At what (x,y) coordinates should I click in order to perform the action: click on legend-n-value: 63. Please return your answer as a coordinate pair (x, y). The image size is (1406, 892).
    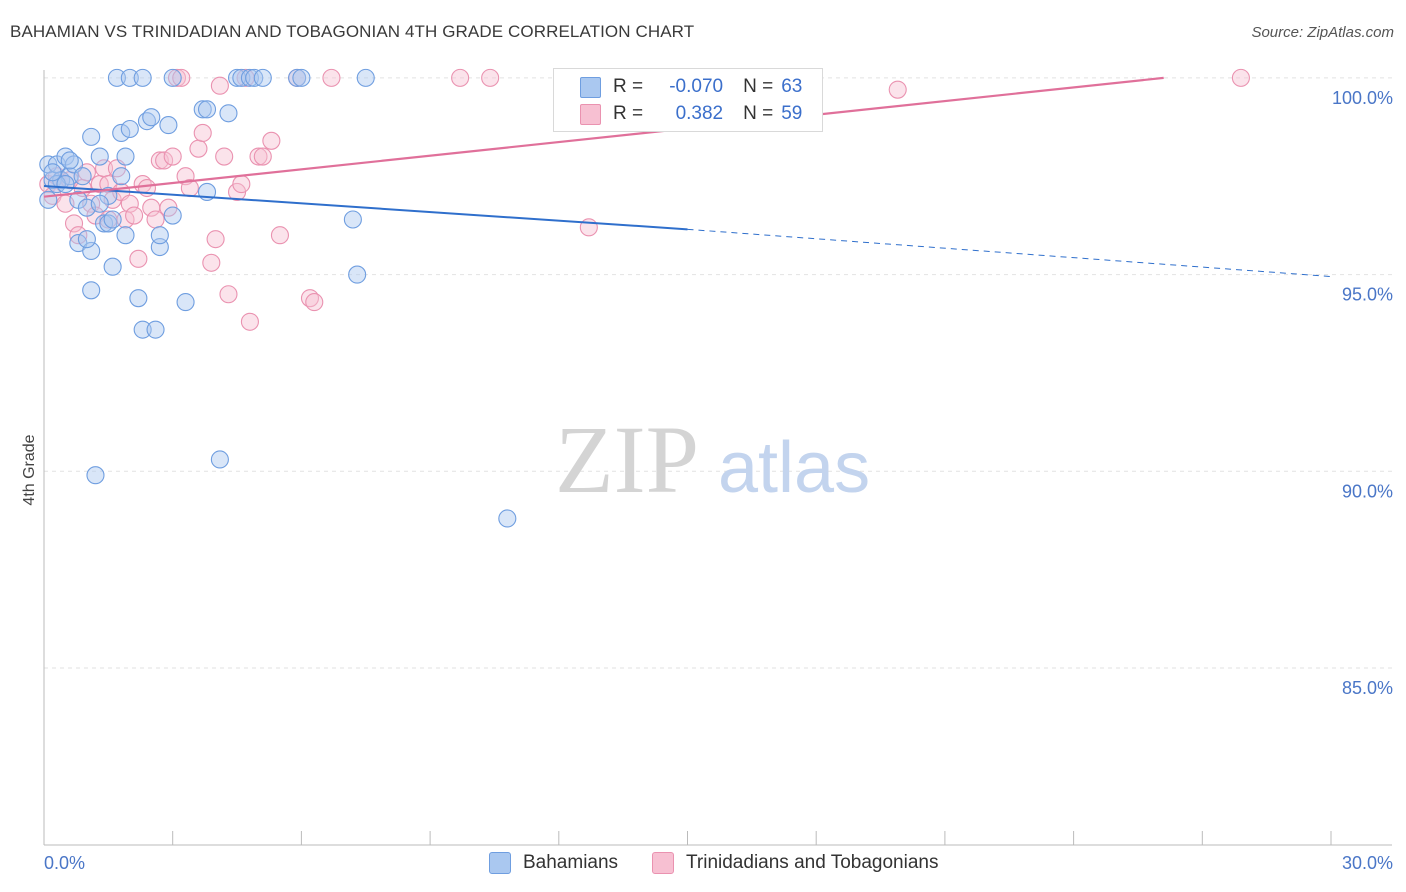
    Looking at the image, I should click on (792, 86).